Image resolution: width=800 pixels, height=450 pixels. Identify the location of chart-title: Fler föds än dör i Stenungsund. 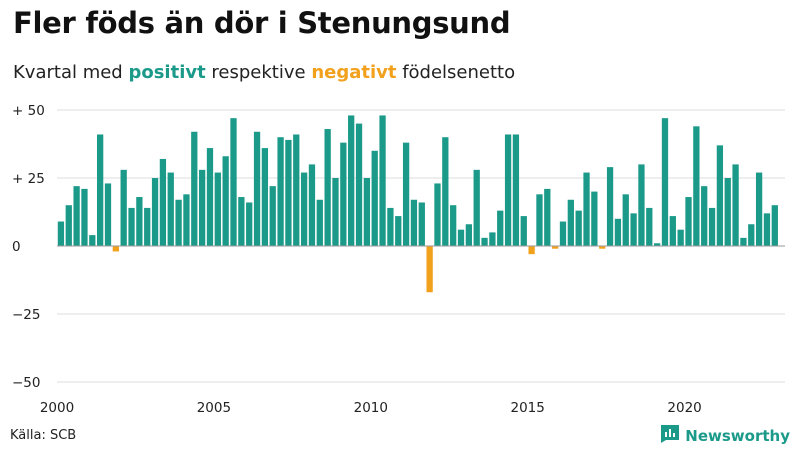
(262, 23).